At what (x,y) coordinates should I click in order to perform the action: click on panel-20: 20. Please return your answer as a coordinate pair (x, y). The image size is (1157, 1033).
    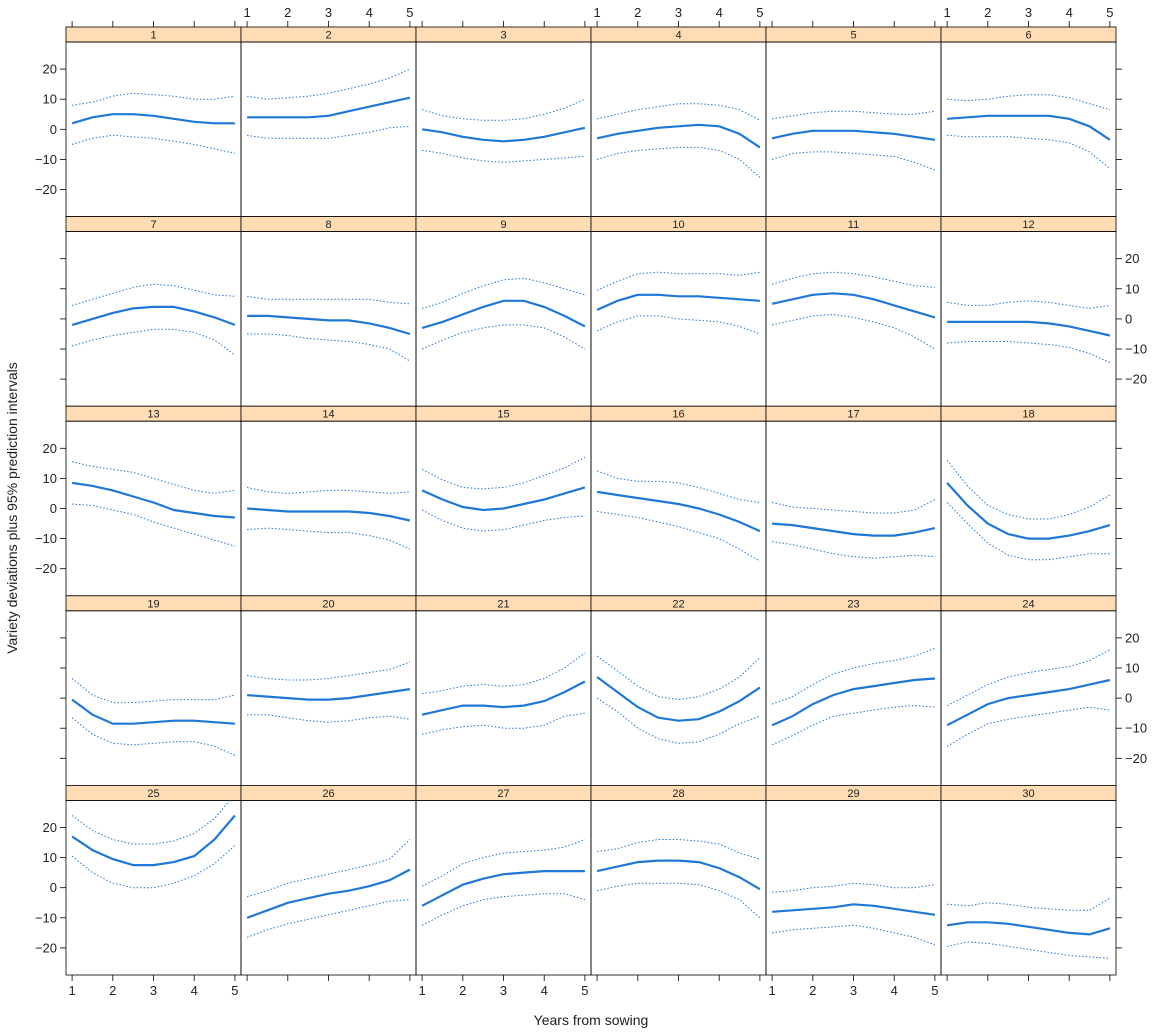
    Looking at the image, I should click on (328, 690).